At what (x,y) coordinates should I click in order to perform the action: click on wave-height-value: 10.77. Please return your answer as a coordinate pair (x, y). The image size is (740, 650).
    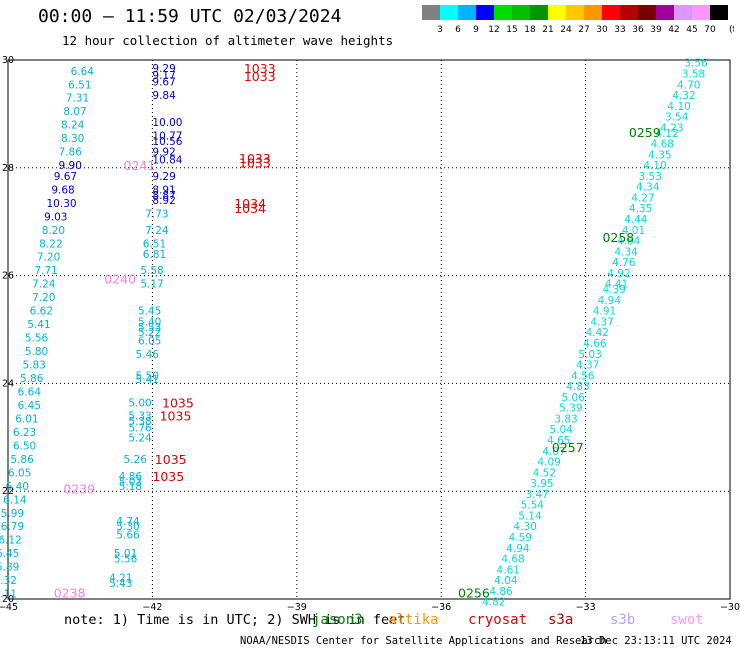
    Looking at the image, I should click on (167, 136).